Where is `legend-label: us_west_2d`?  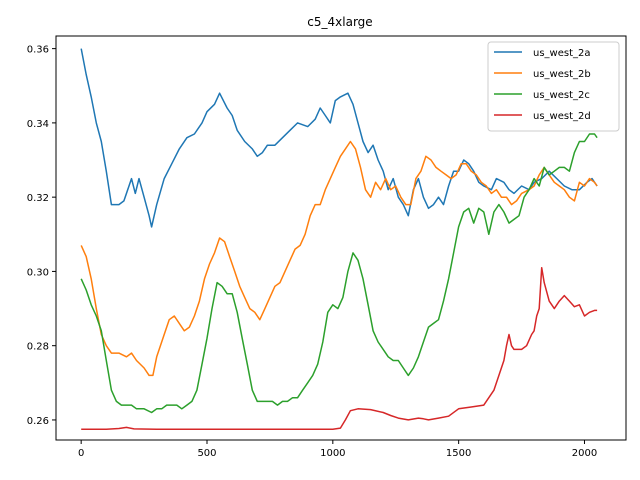
legend-label: us_west_2d is located at coordinates (562, 116).